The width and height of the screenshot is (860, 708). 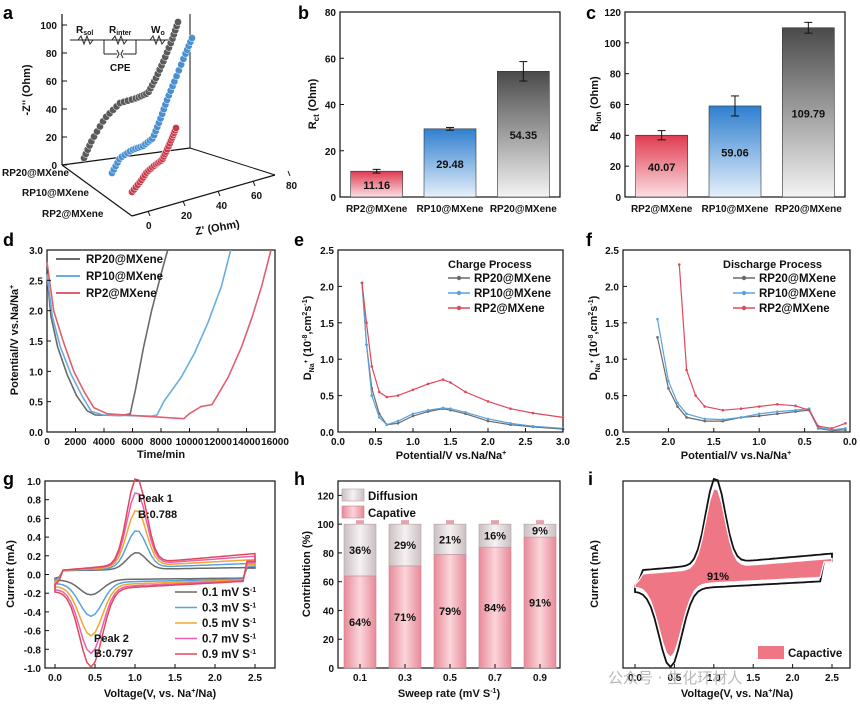 I want to click on ytick-label: 1.0, so click(x=612, y=360).